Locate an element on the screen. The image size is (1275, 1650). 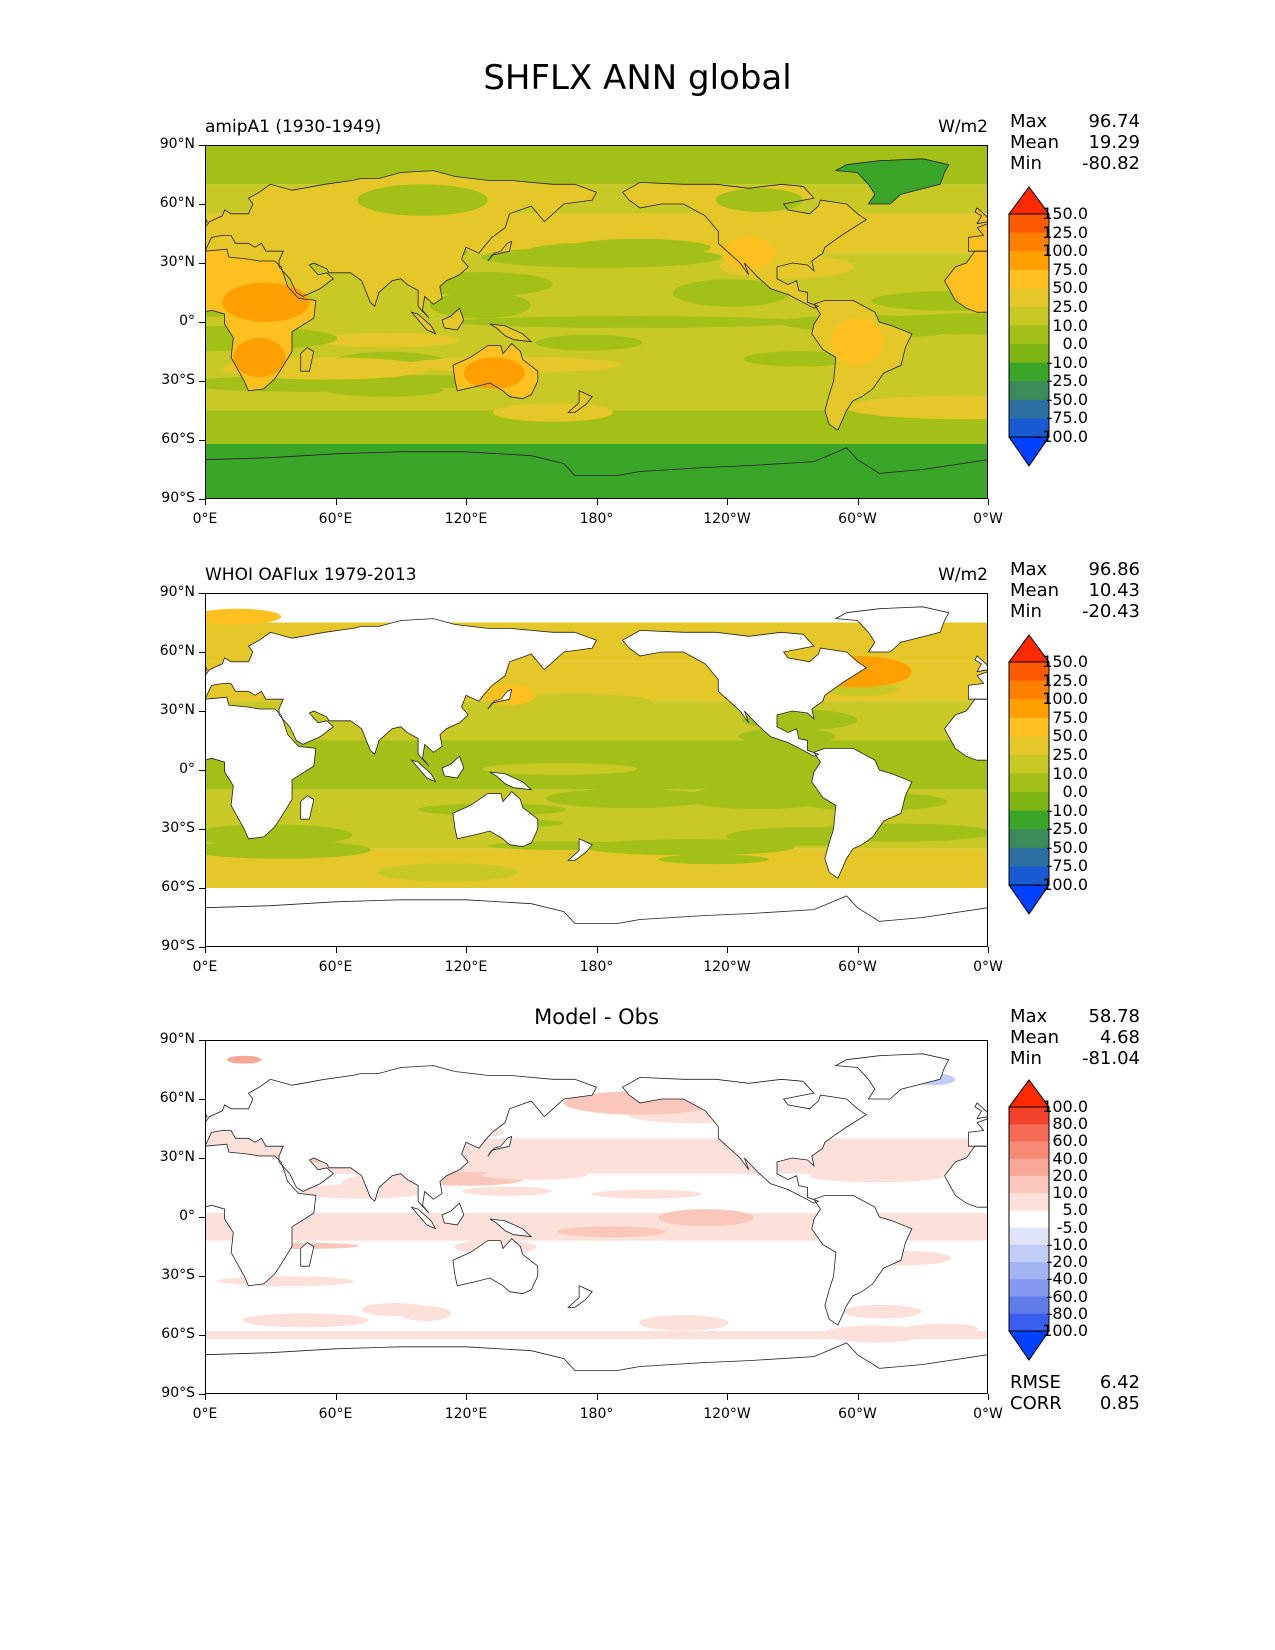
diff-patch-barents is located at coordinates (244, 1059).